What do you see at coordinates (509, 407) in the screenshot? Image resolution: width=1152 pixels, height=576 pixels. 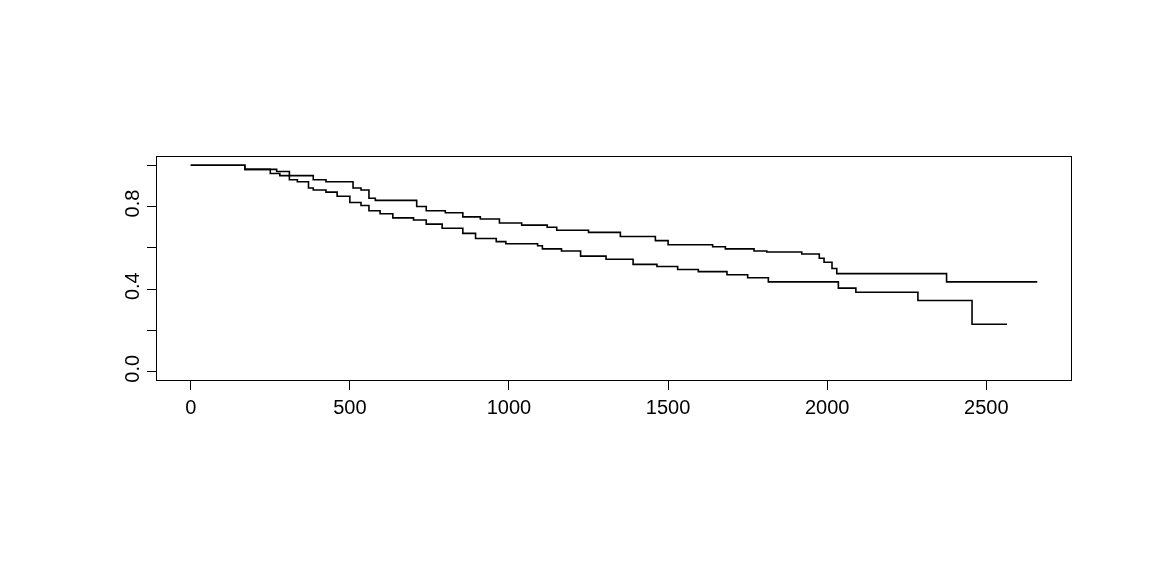 I see `x-tick-label: 1000` at bounding box center [509, 407].